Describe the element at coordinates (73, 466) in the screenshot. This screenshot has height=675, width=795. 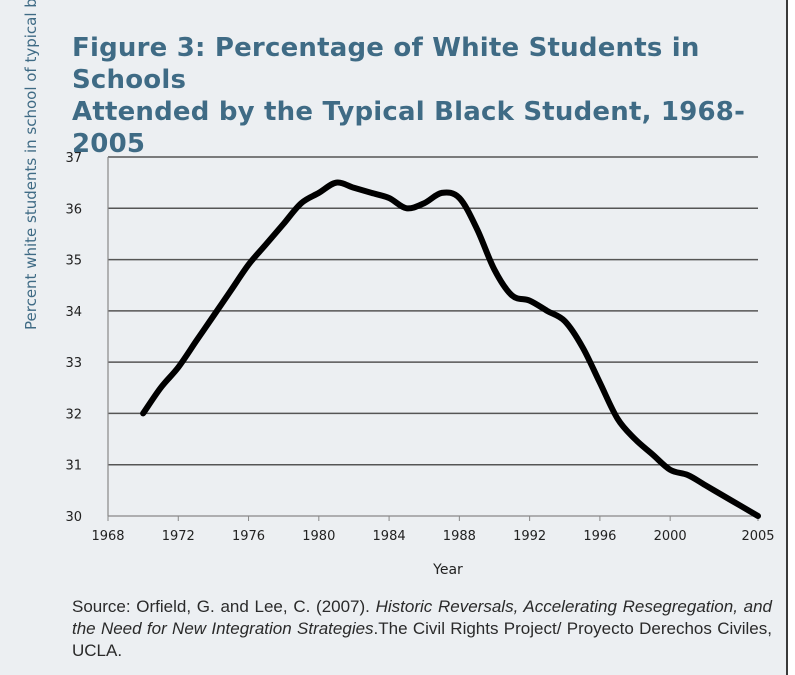
I see `y-tick-label: 31` at that location.